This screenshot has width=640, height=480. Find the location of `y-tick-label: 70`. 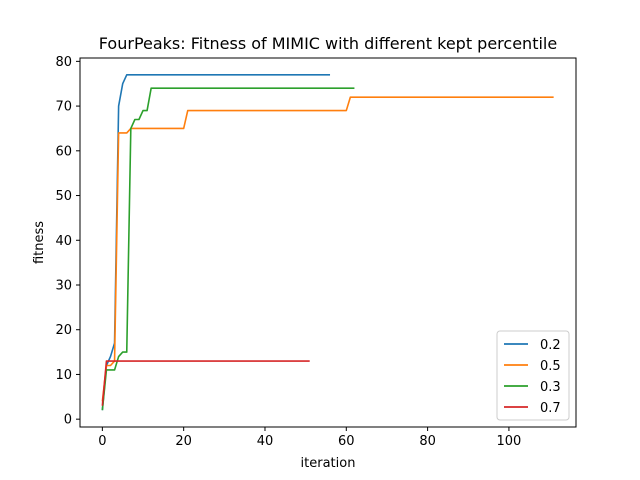

y-tick-label: 70 is located at coordinates (63, 107).